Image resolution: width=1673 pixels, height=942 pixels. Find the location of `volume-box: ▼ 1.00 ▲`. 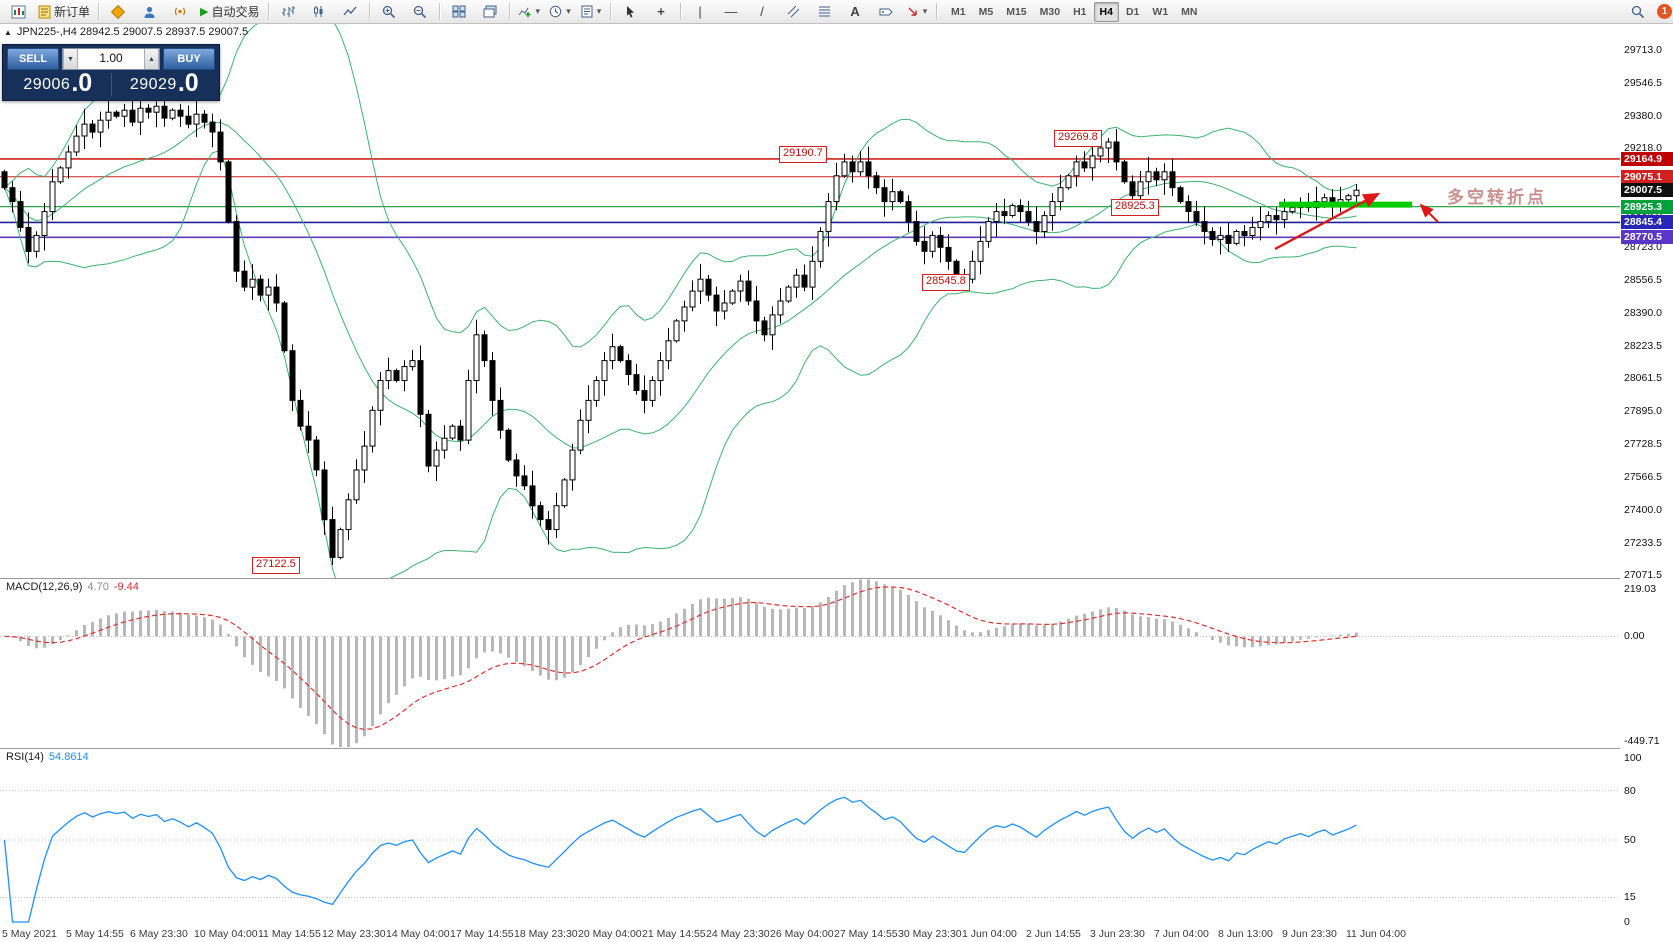

volume-box: ▼ 1.00 ▲ is located at coordinates (111, 59).